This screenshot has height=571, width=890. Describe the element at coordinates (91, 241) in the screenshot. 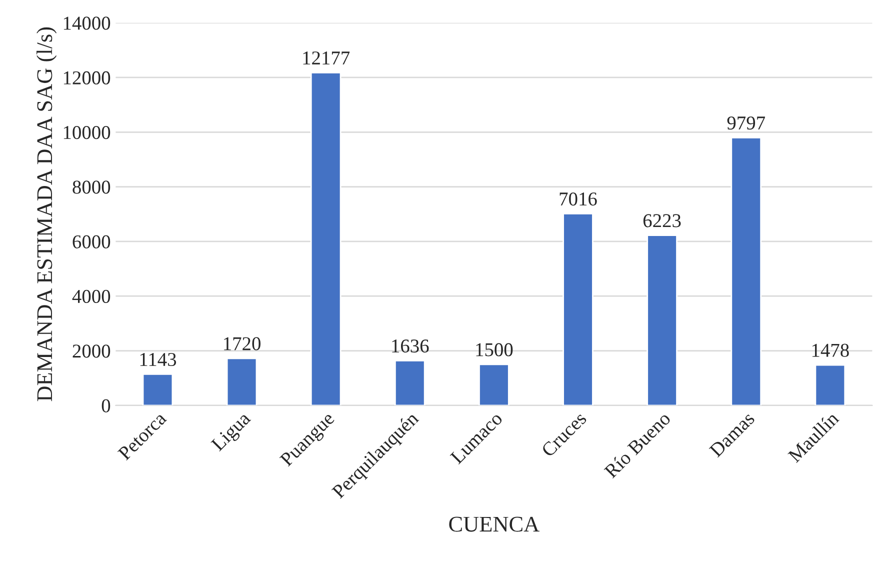

I see `y-tick-label: 6000` at that location.